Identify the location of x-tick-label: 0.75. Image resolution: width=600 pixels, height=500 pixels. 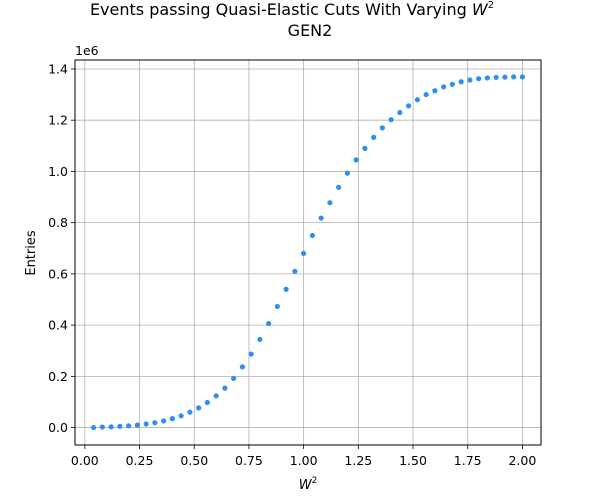
(249, 460).